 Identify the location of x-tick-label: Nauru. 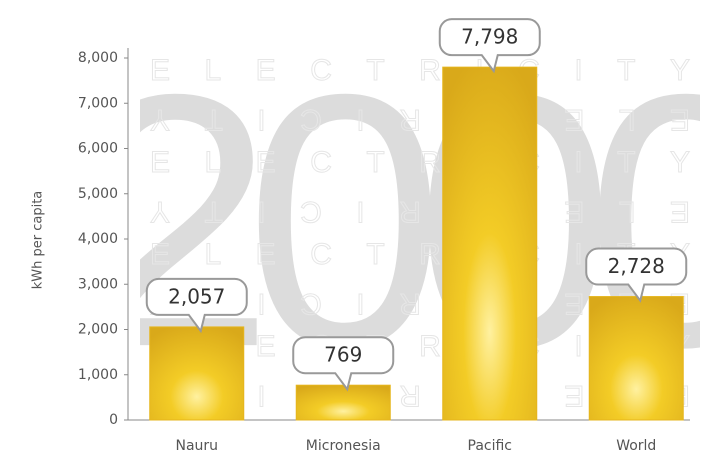
(196, 446).